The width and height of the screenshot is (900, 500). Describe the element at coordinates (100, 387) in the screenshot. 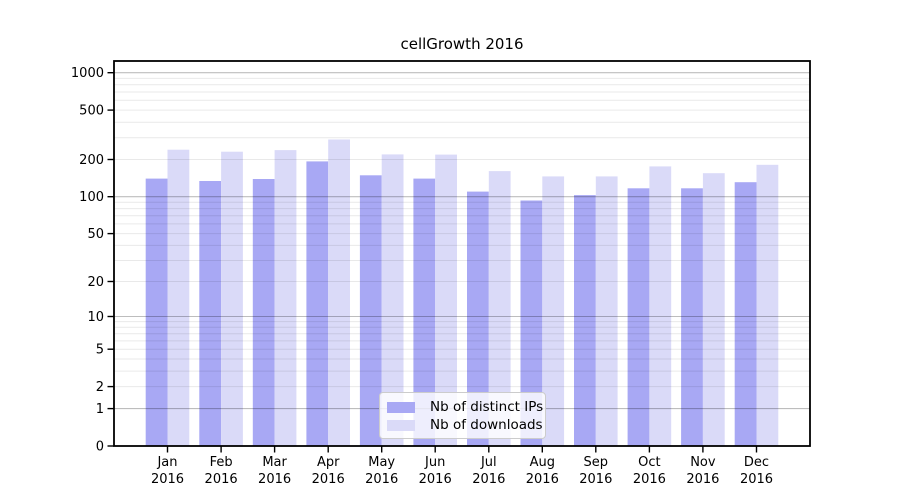

I see `y-tick-label: 2` at that location.